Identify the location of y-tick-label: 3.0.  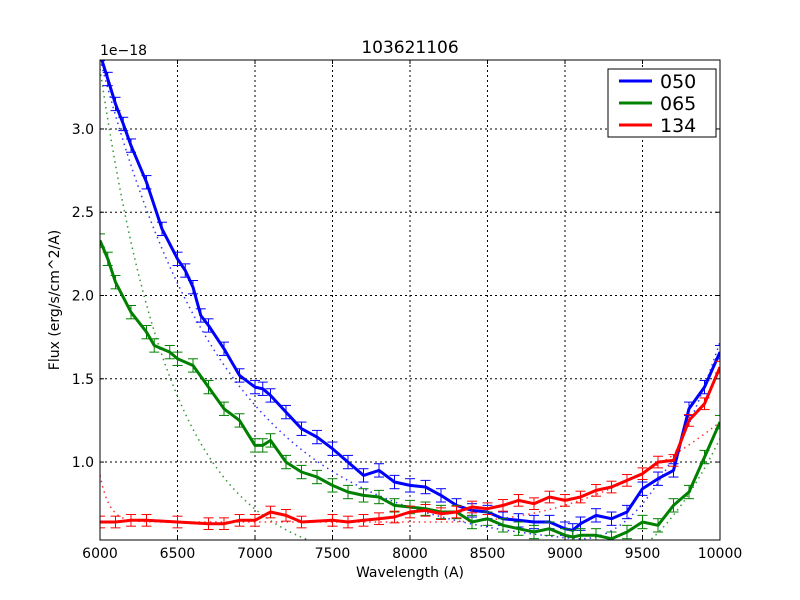
(83, 130).